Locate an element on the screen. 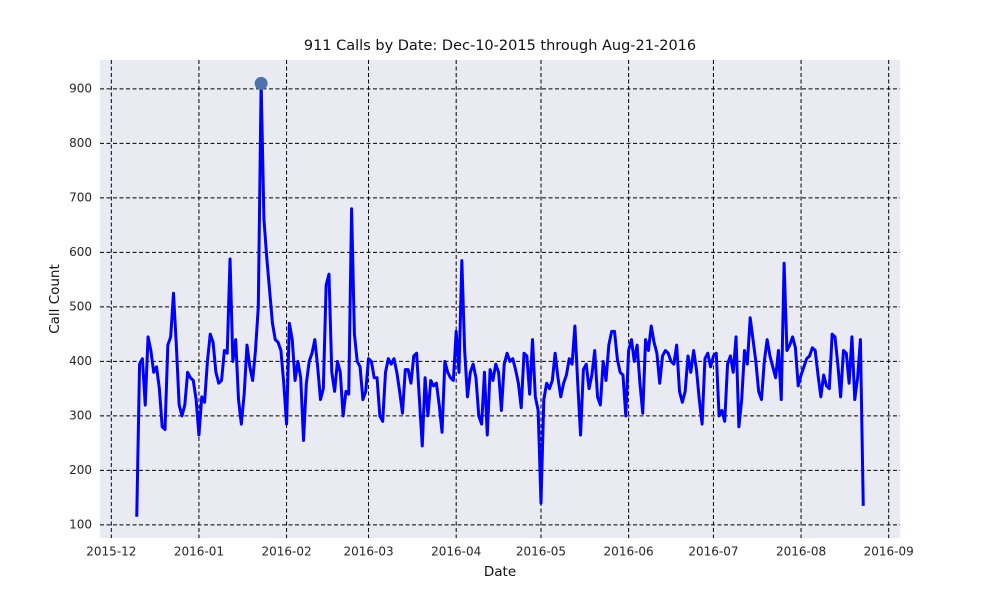 The width and height of the screenshot is (1000, 598). y-tick-label: 900 is located at coordinates (80, 88).